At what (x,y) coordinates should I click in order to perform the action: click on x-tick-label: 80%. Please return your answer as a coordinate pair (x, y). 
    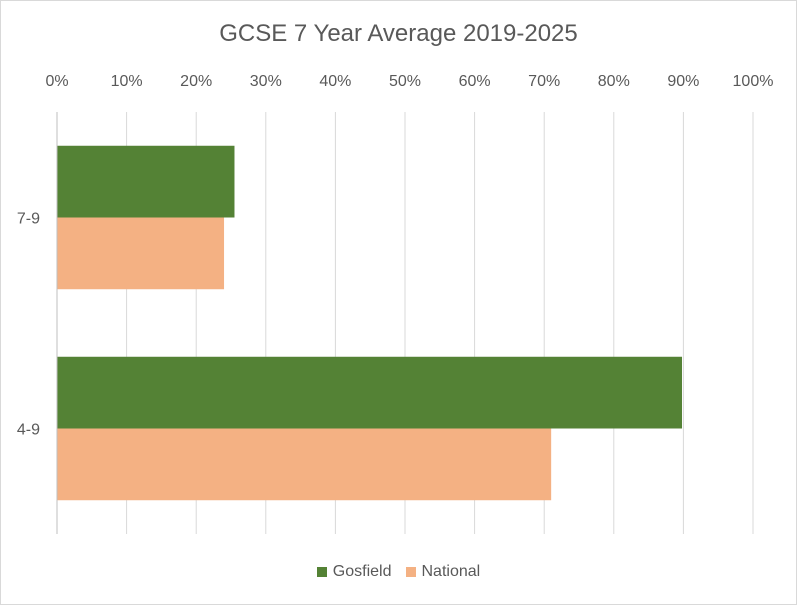
    Looking at the image, I should click on (614, 81).